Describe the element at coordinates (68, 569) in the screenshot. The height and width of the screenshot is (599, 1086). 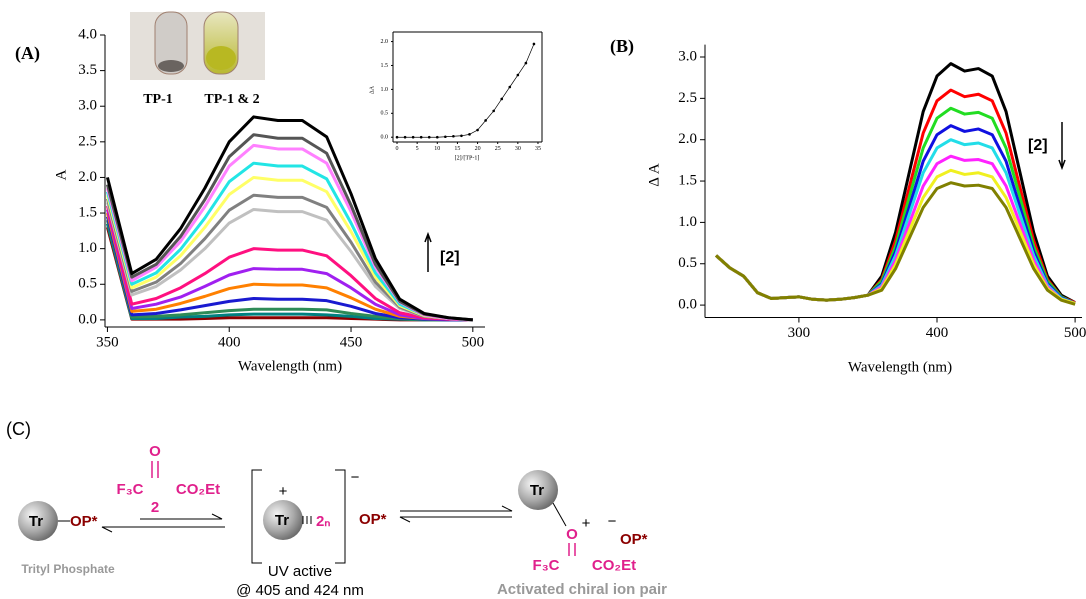
I see `caption: Trityl Phosphate` at that location.